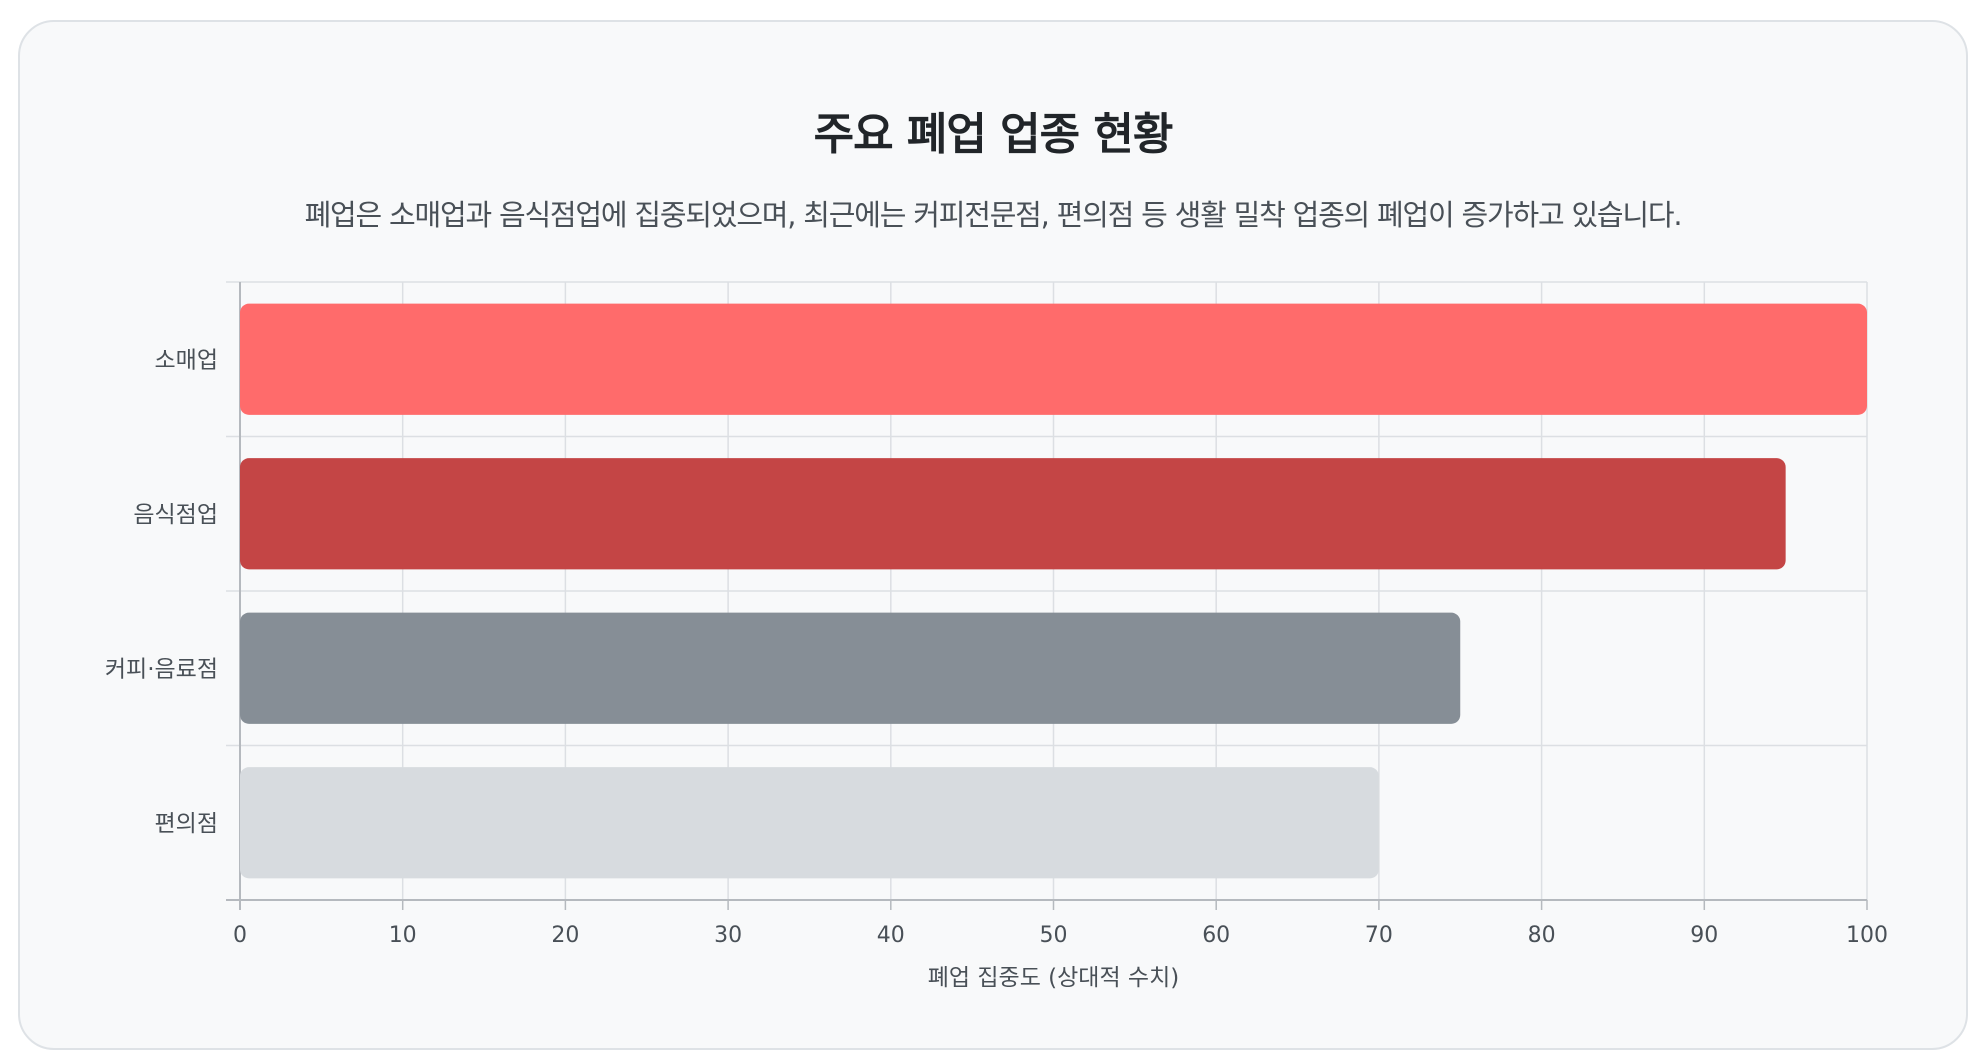  I want to click on x-tick-label: 60, so click(1216, 935).